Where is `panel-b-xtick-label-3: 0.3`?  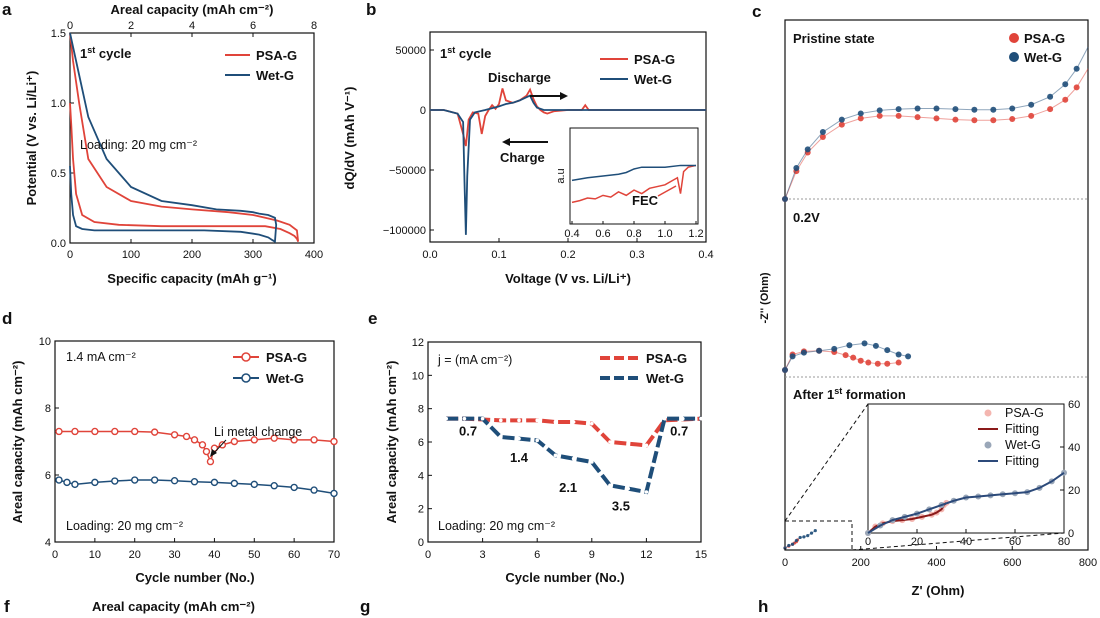
panel-b-xtick-label-3: 0.3 is located at coordinates (636, 255).